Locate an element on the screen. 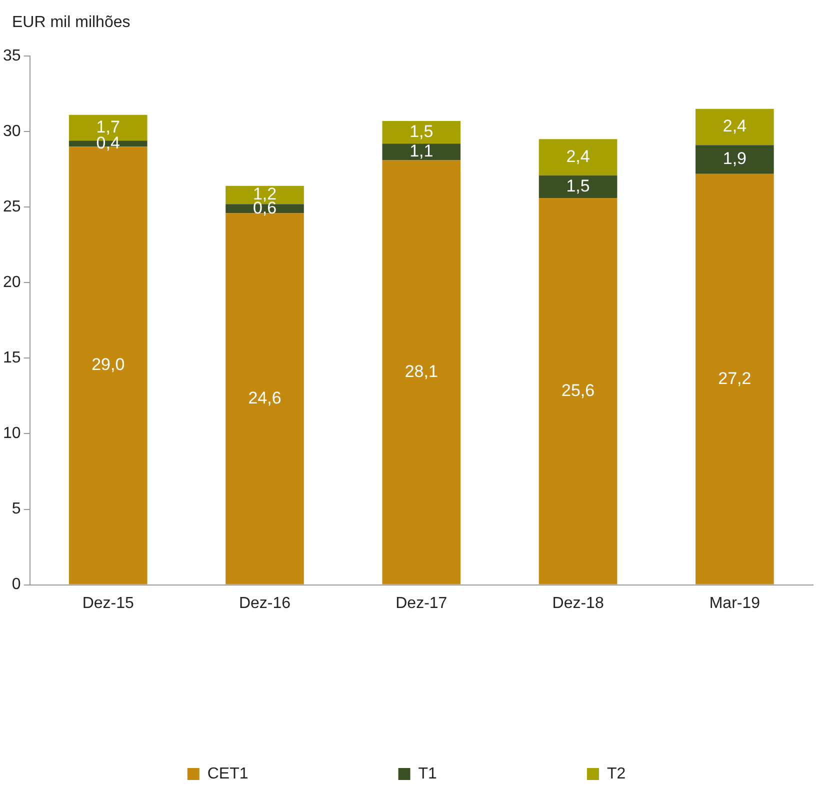 This screenshot has width=823, height=800. legend-label: T1 is located at coordinates (428, 773).